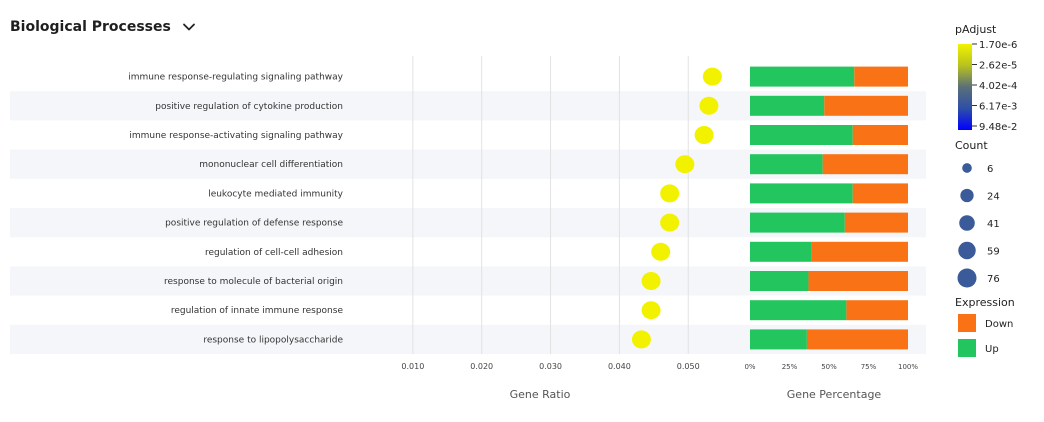 This screenshot has width=1044, height=422. What do you see at coordinates (998, 127) in the screenshot?
I see `padjust-label: 9.48e-2` at bounding box center [998, 127].